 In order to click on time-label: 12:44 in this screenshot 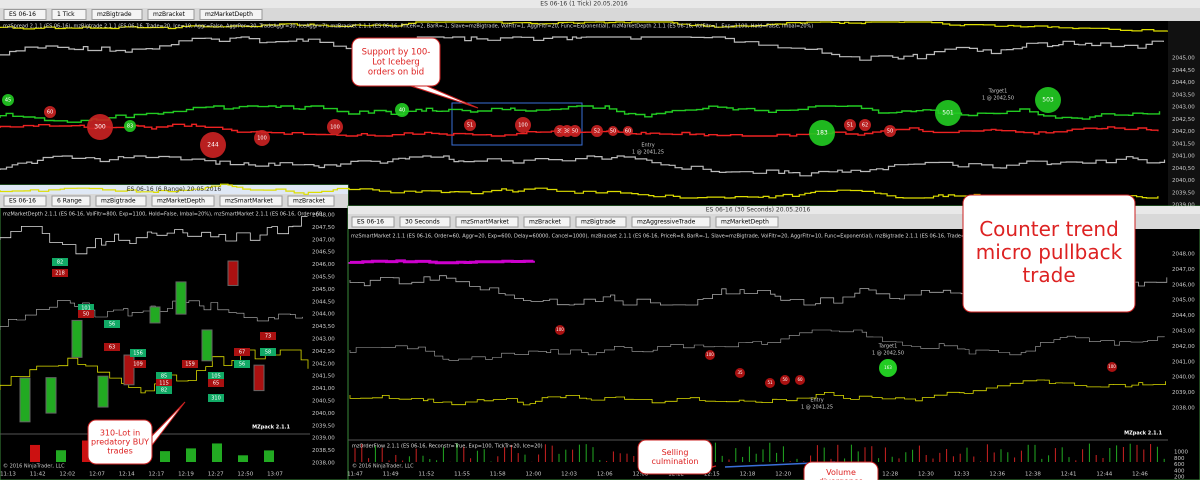, I will do `click(1104, 475)`.